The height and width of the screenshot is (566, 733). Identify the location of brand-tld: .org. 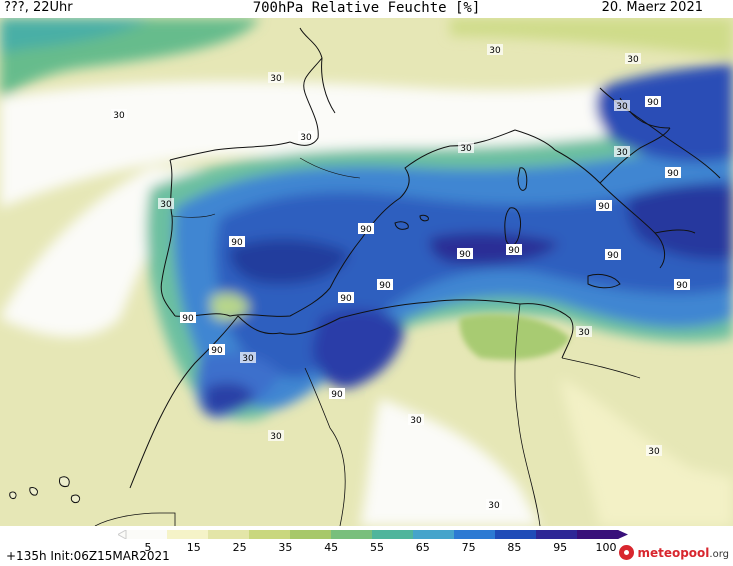
(719, 554).